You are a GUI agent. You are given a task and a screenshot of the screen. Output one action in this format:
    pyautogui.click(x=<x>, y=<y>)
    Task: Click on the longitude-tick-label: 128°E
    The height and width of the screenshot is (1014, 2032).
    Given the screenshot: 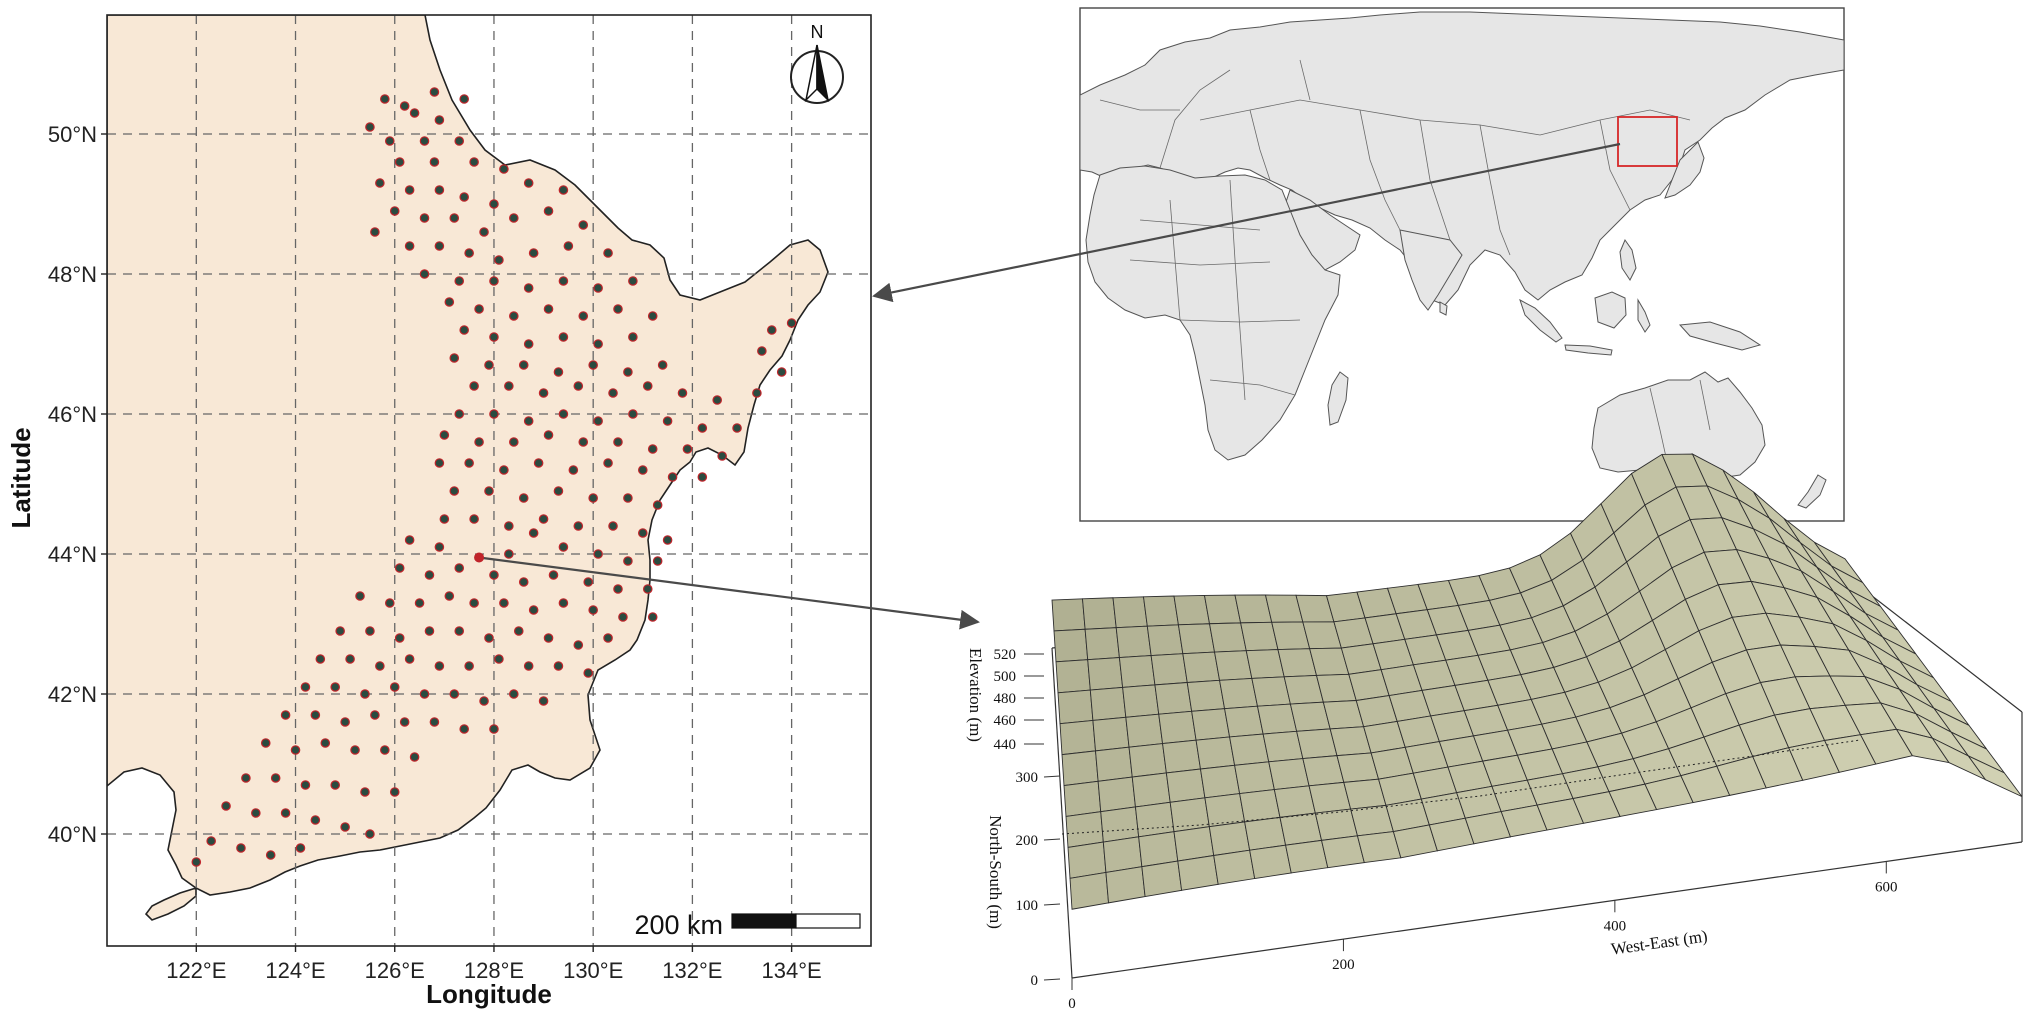 What is the action you would take?
    pyautogui.click(x=494, y=970)
    